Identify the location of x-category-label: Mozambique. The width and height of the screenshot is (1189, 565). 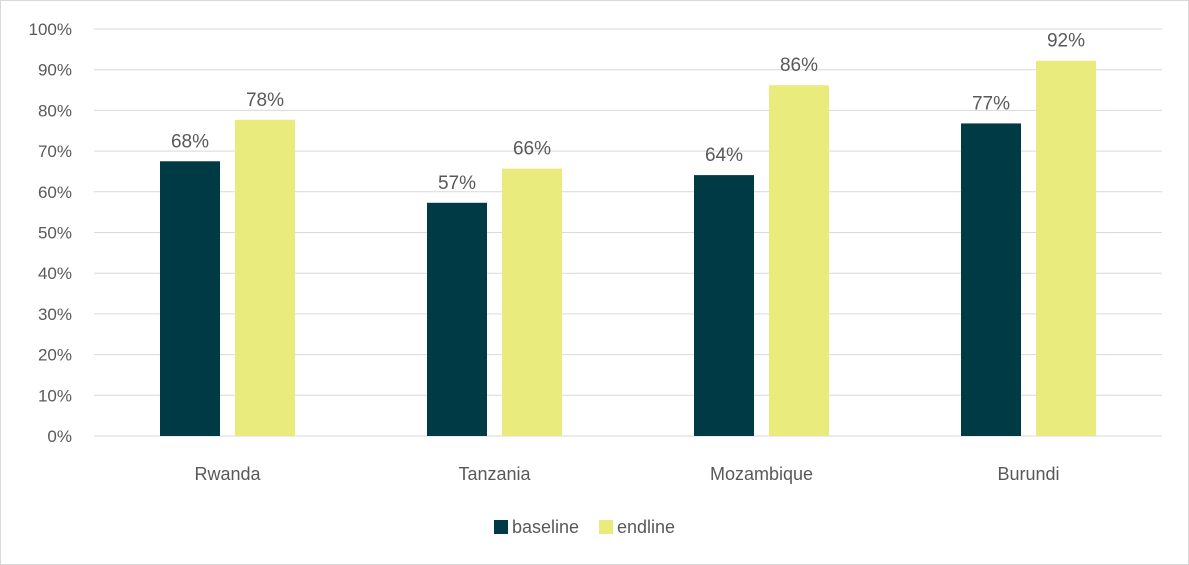
(761, 474).